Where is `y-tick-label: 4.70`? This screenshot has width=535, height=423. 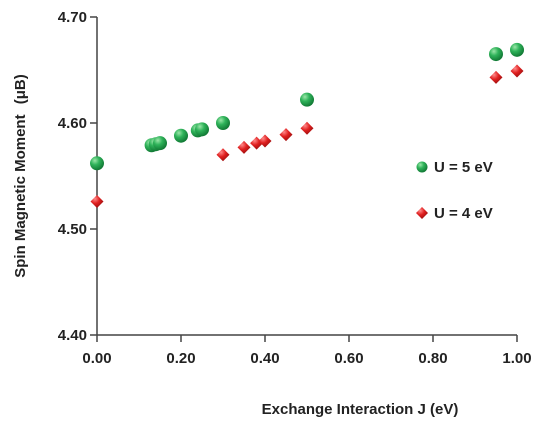
y-tick-label: 4.70 is located at coordinates (72, 17).